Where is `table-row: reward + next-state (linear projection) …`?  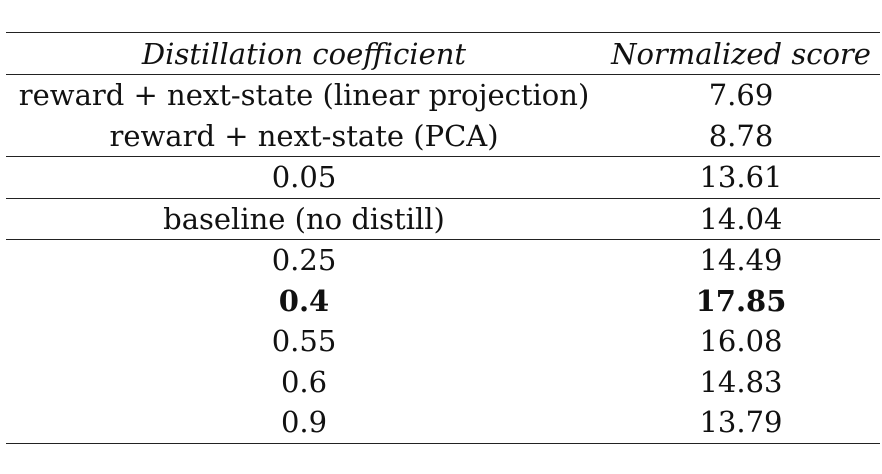 table-row: reward + next-state (linear projection) … is located at coordinates (443, 95).